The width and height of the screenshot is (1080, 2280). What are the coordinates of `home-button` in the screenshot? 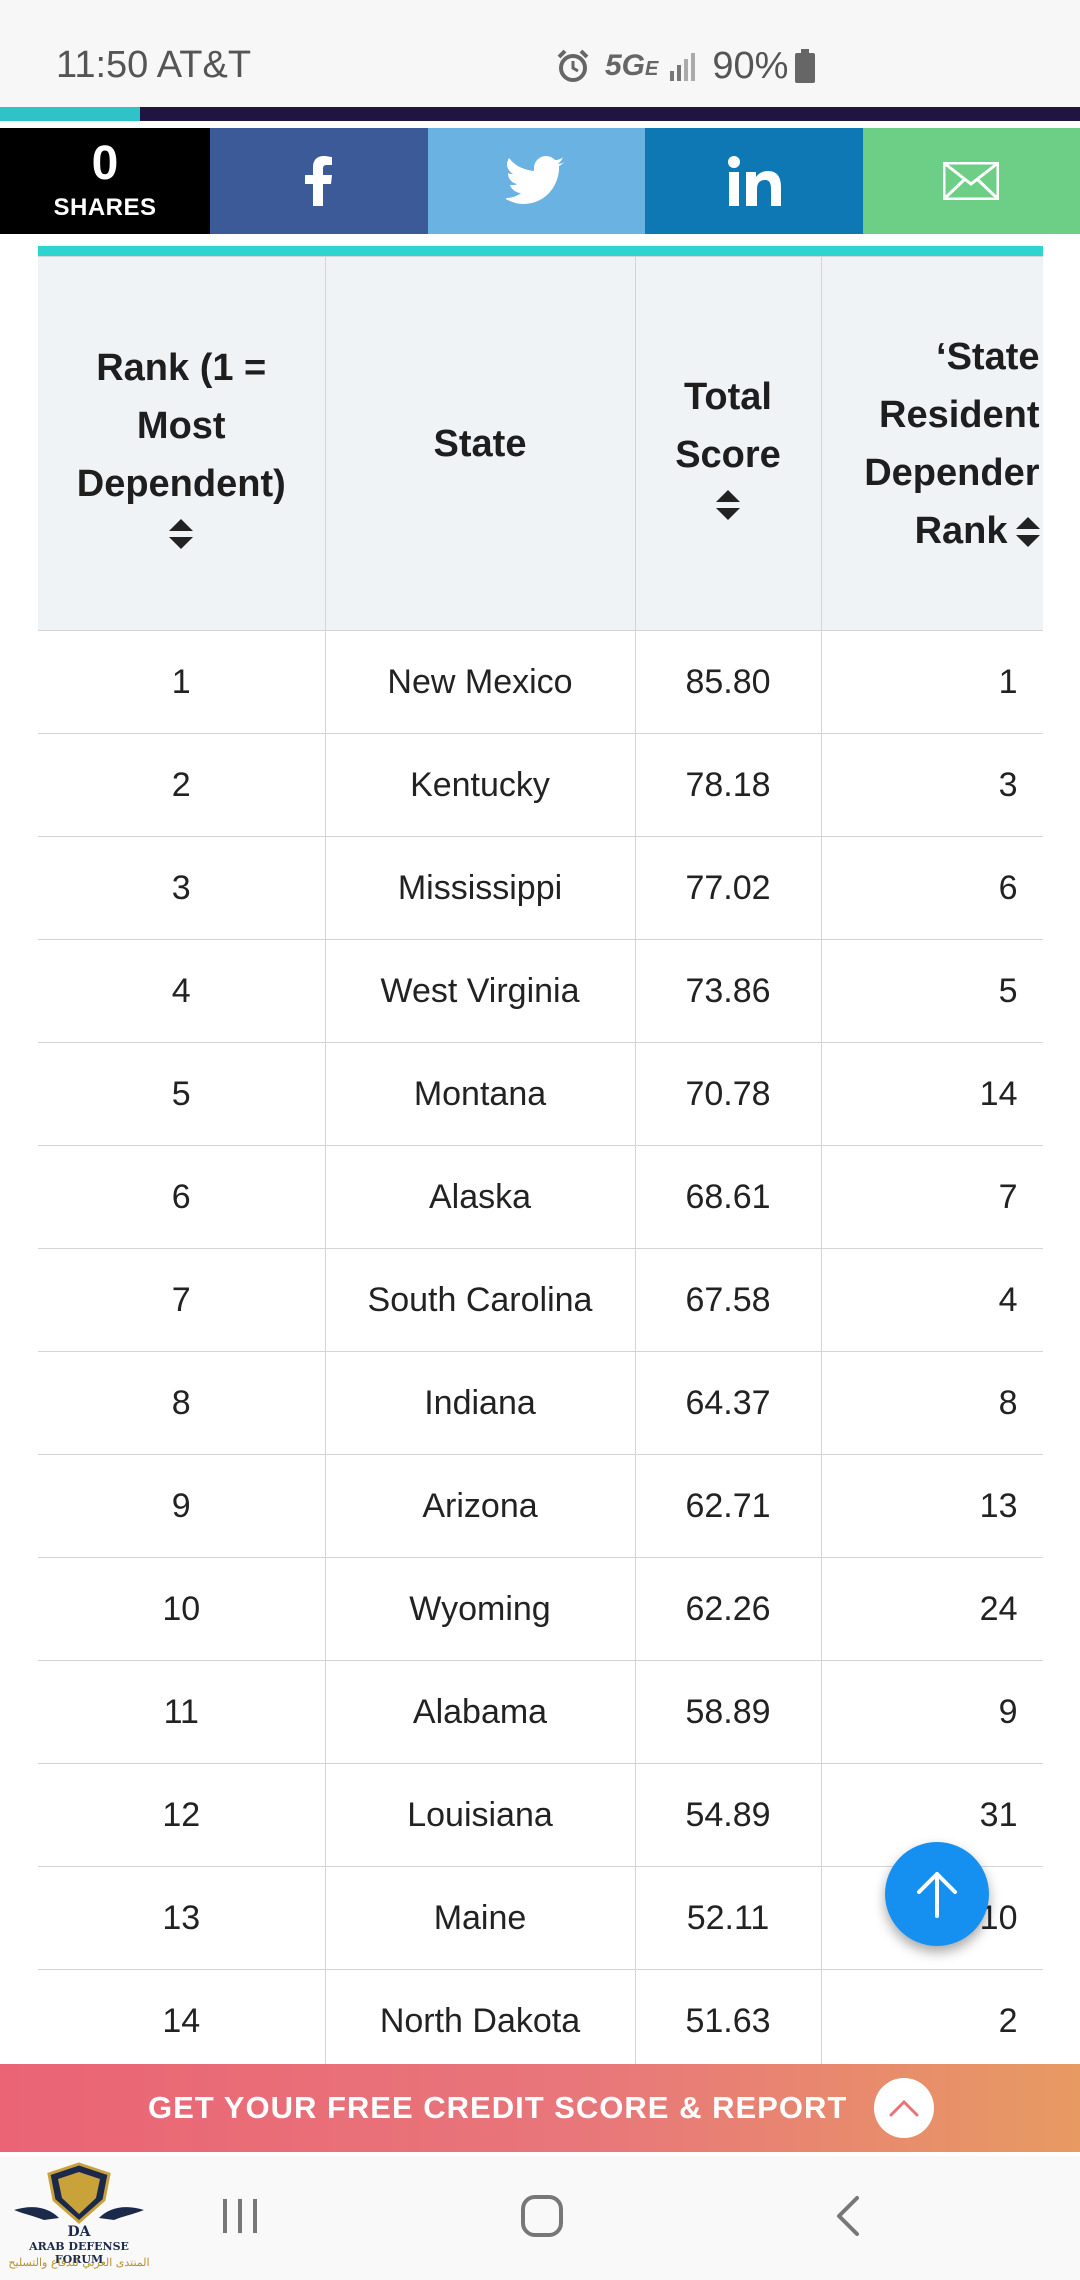 It's located at (542, 2216).